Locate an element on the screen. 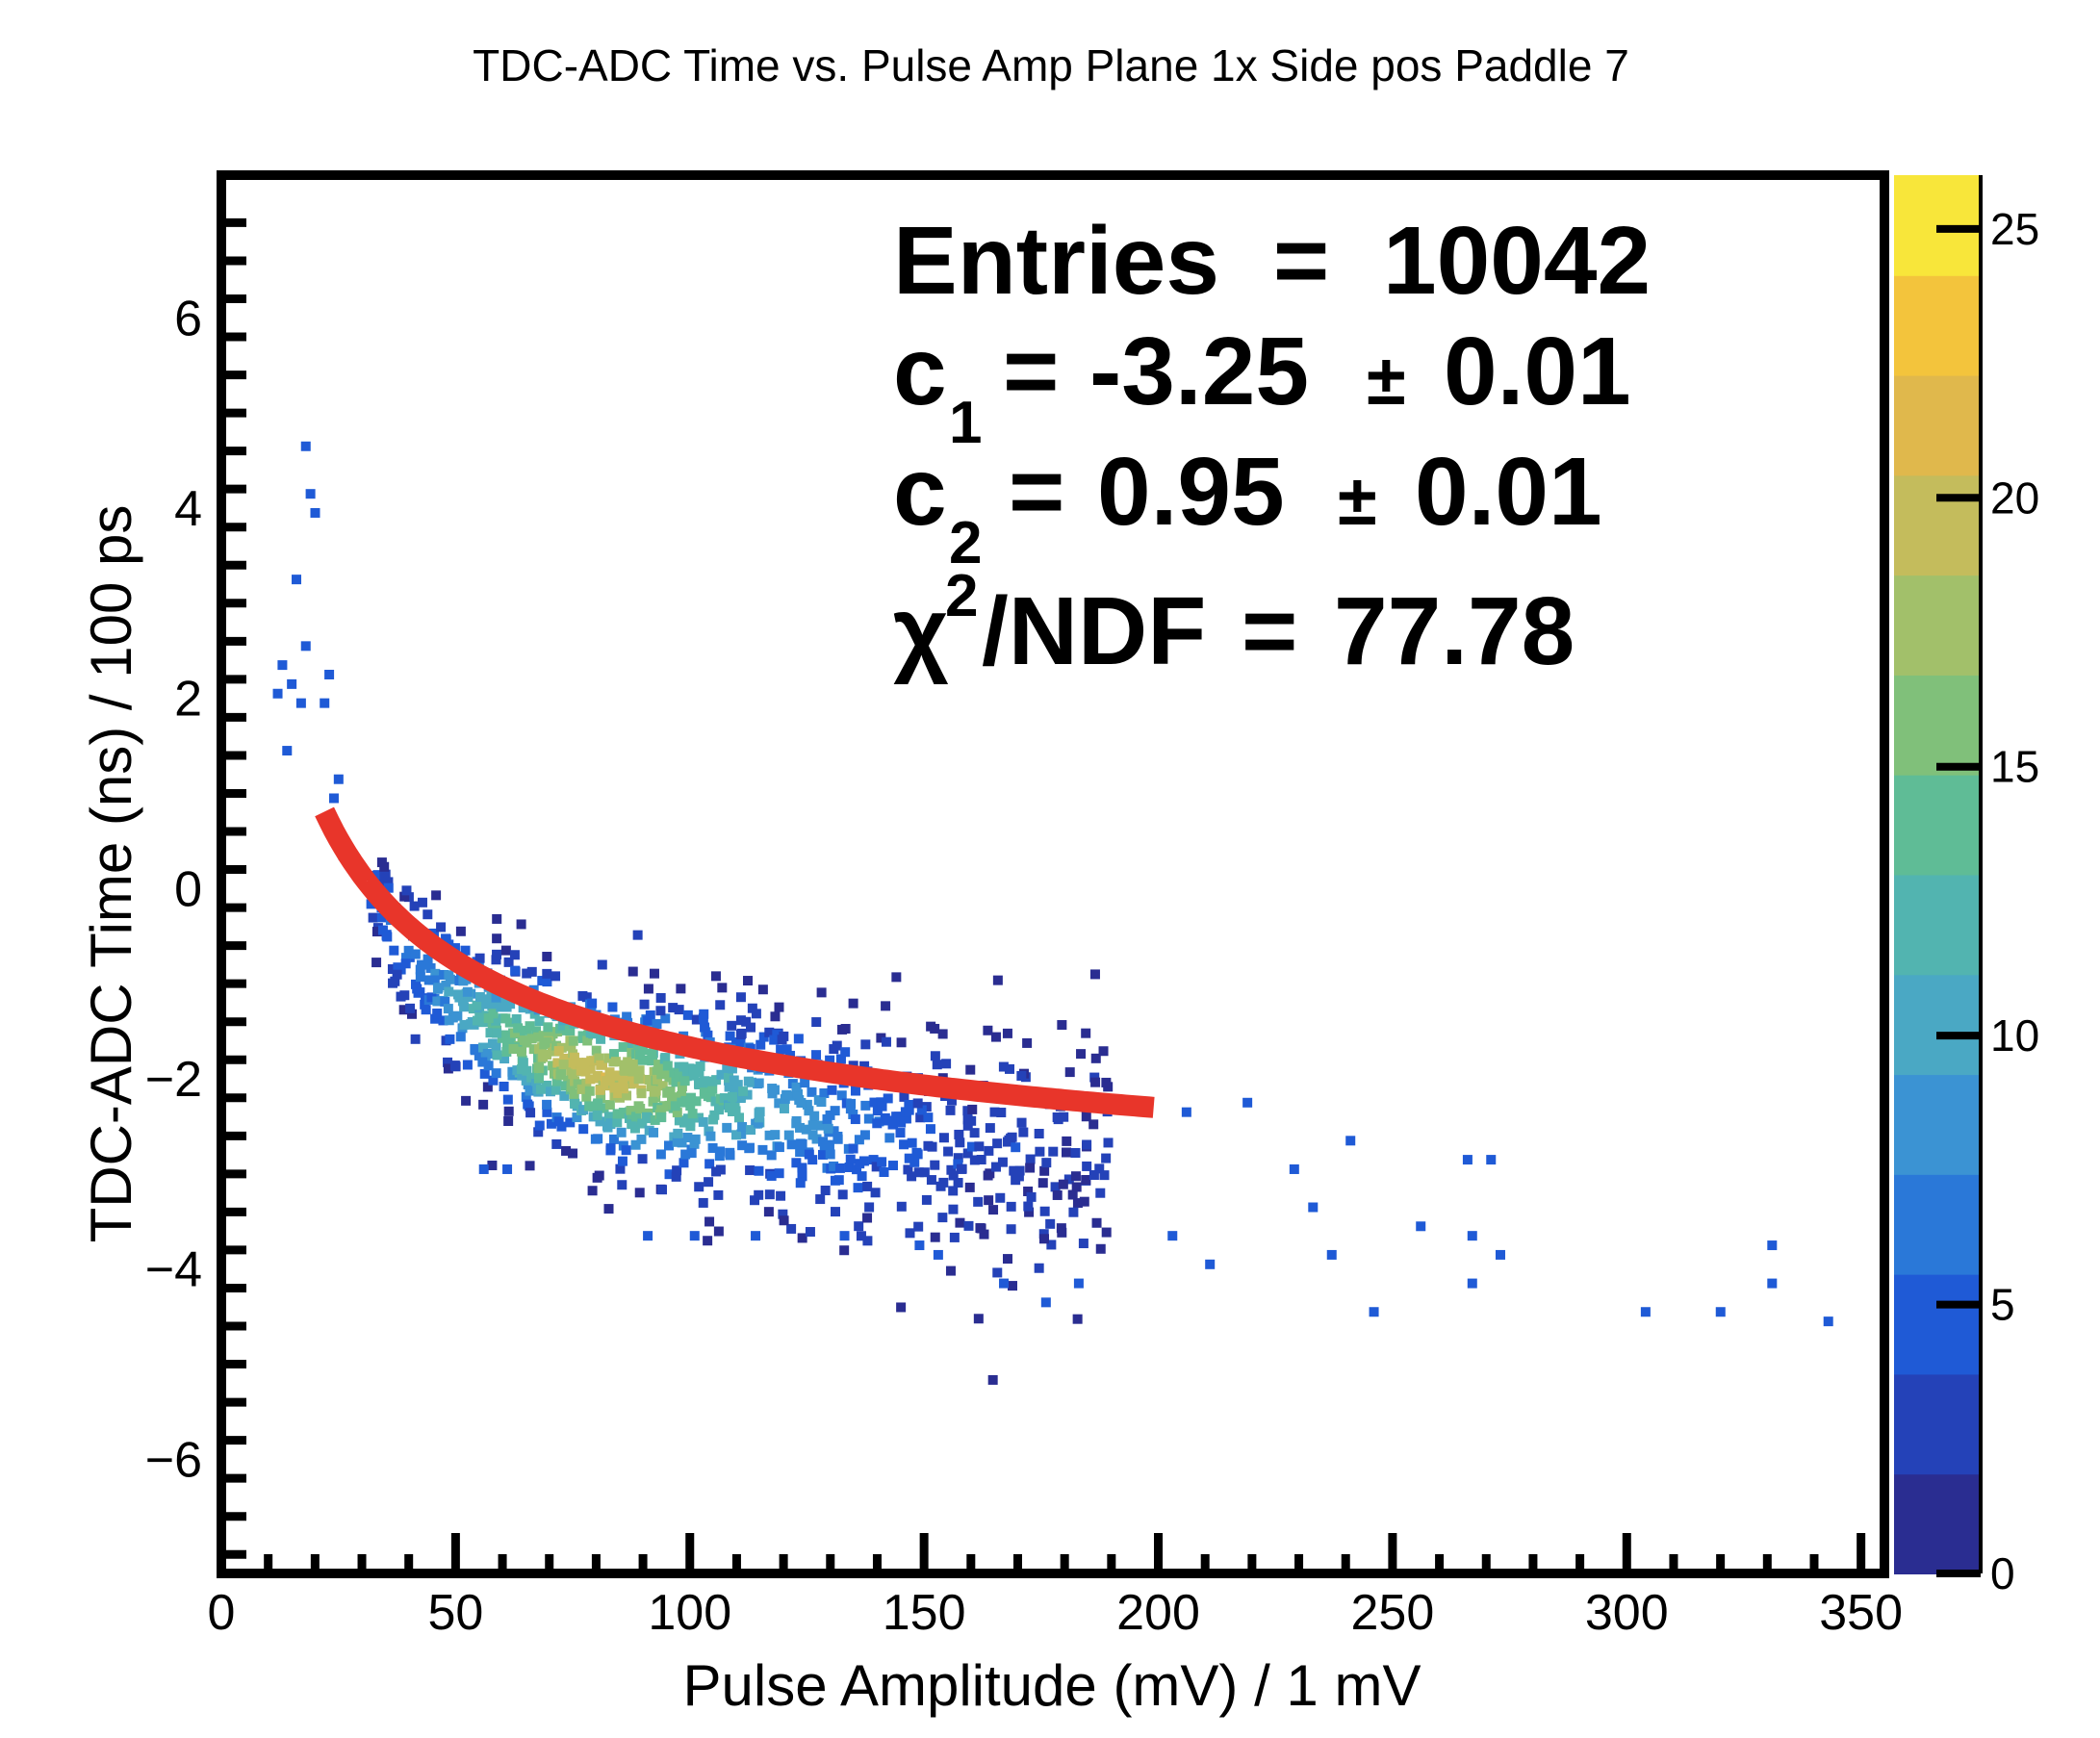  stats-chi2-symbol: χ is located at coordinates (921, 631).